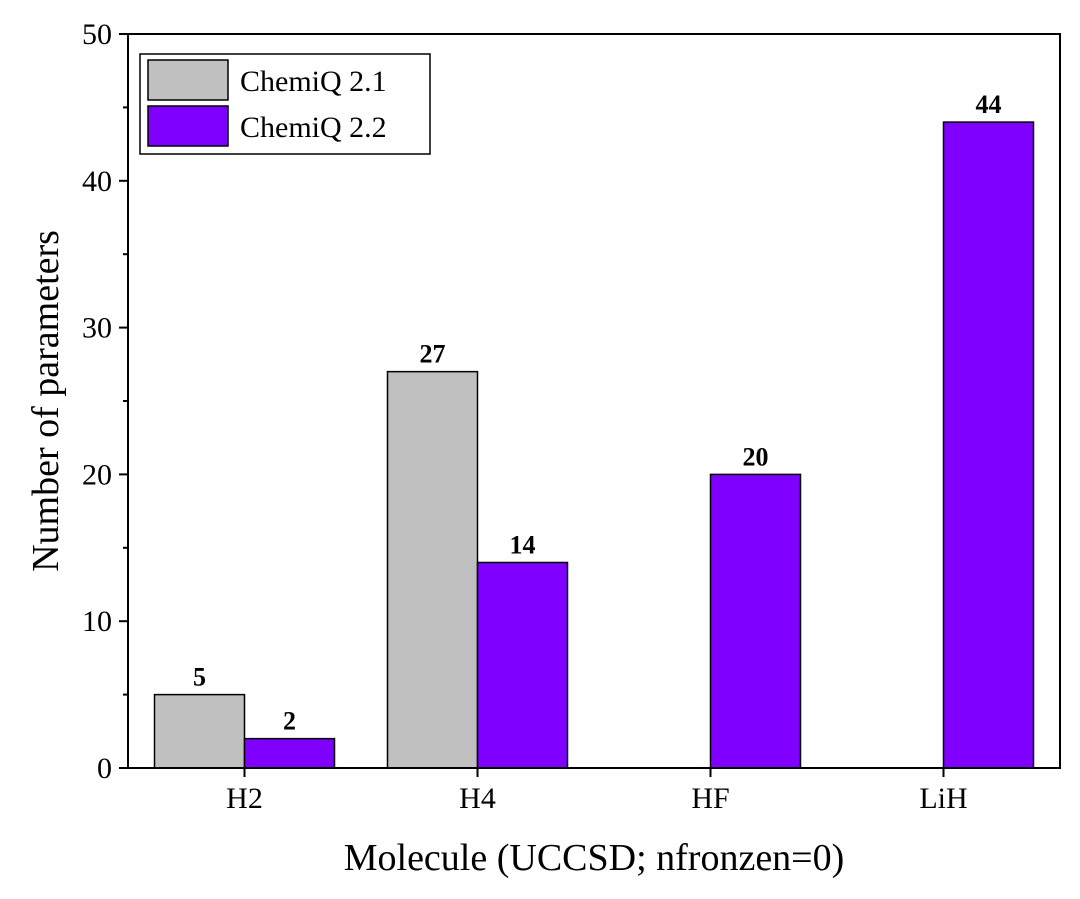 This screenshot has height=899, width=1080. Describe the element at coordinates (313, 127) in the screenshot. I see `legend-label-2: ChemiQ 2.2` at that location.